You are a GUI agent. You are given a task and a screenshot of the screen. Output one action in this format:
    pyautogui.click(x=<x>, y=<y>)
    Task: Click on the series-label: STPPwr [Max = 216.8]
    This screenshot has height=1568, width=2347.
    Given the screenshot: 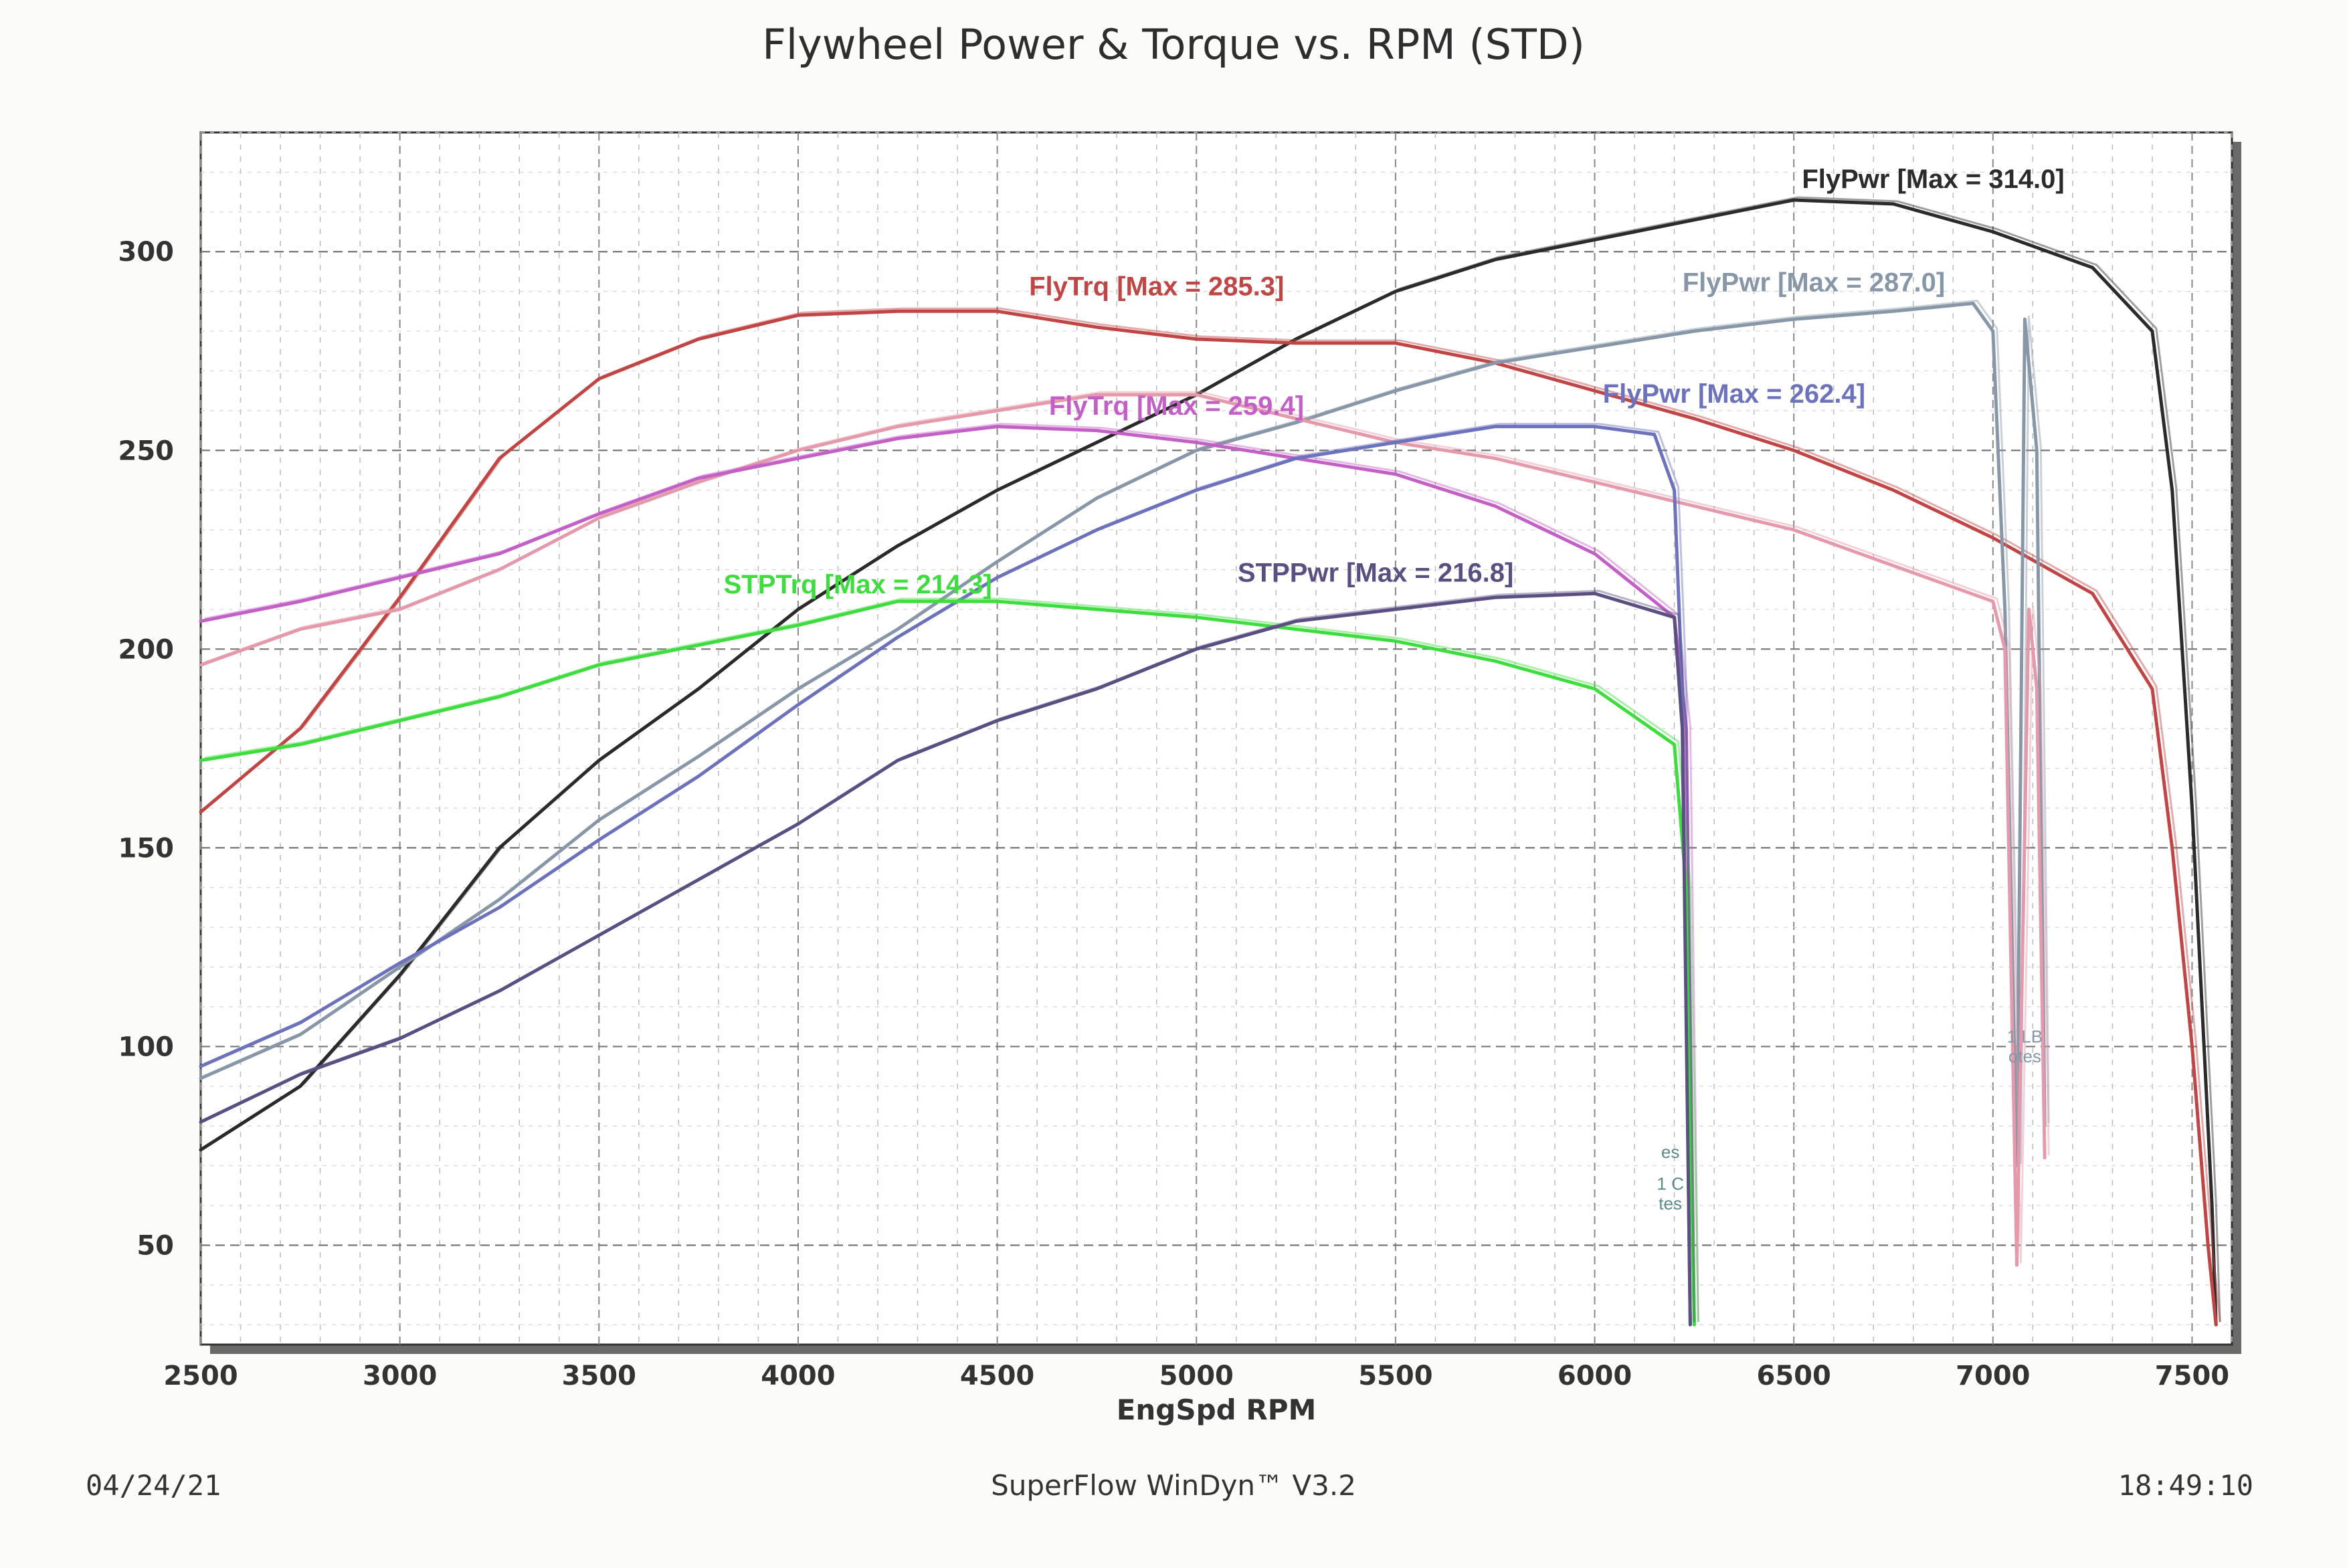 What is the action you would take?
    pyautogui.click(x=1375, y=572)
    